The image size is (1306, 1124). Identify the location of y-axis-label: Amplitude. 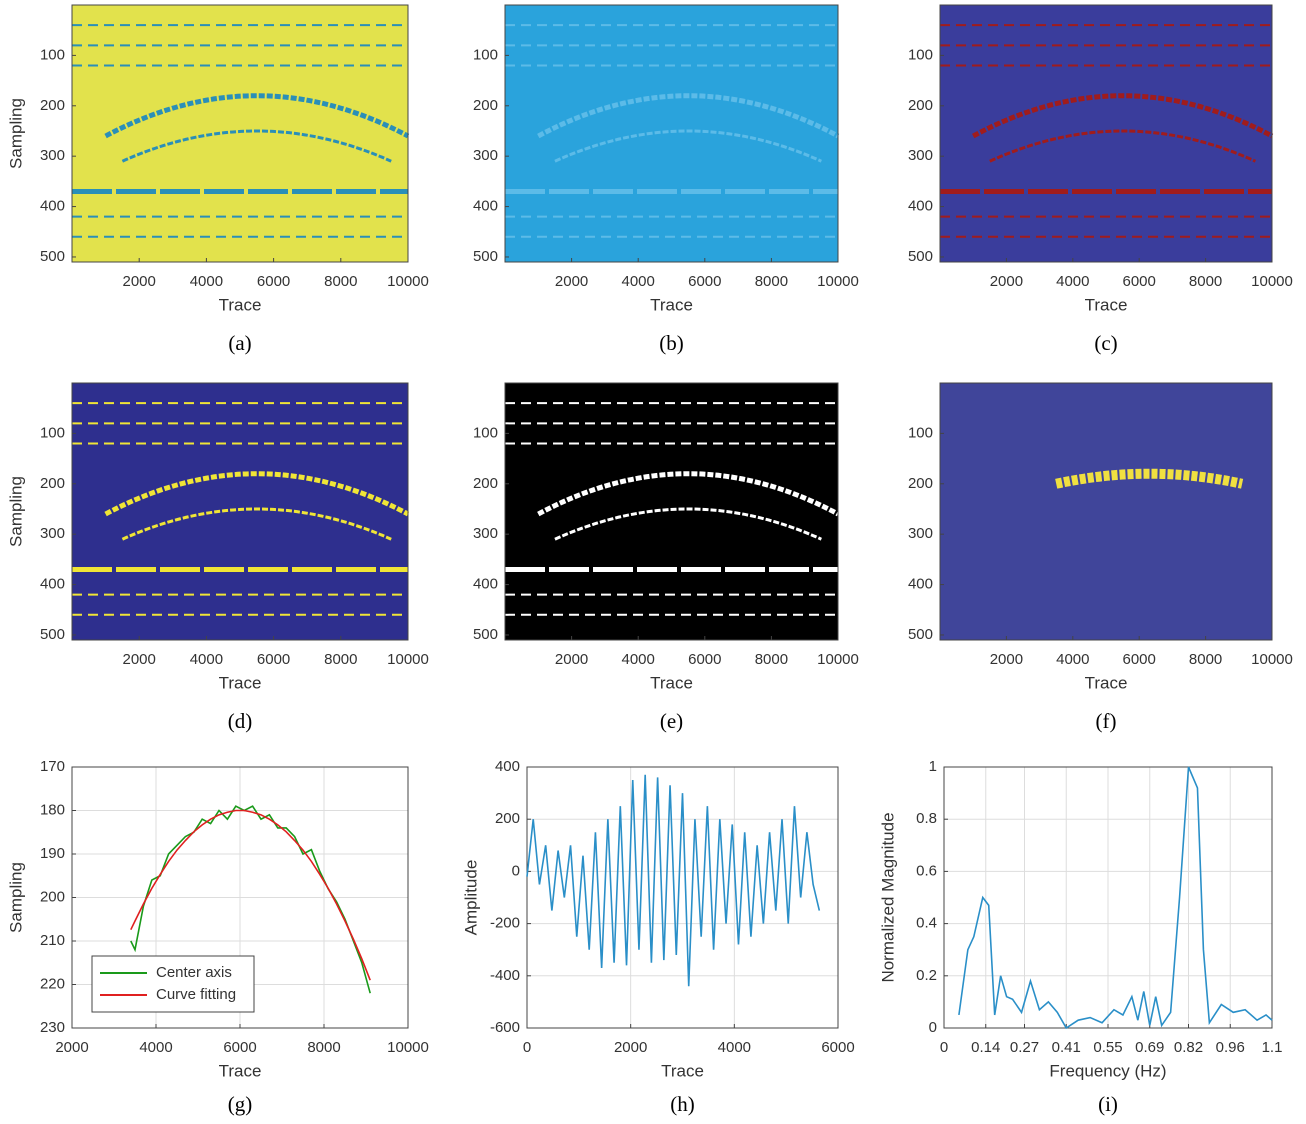
(470, 898).